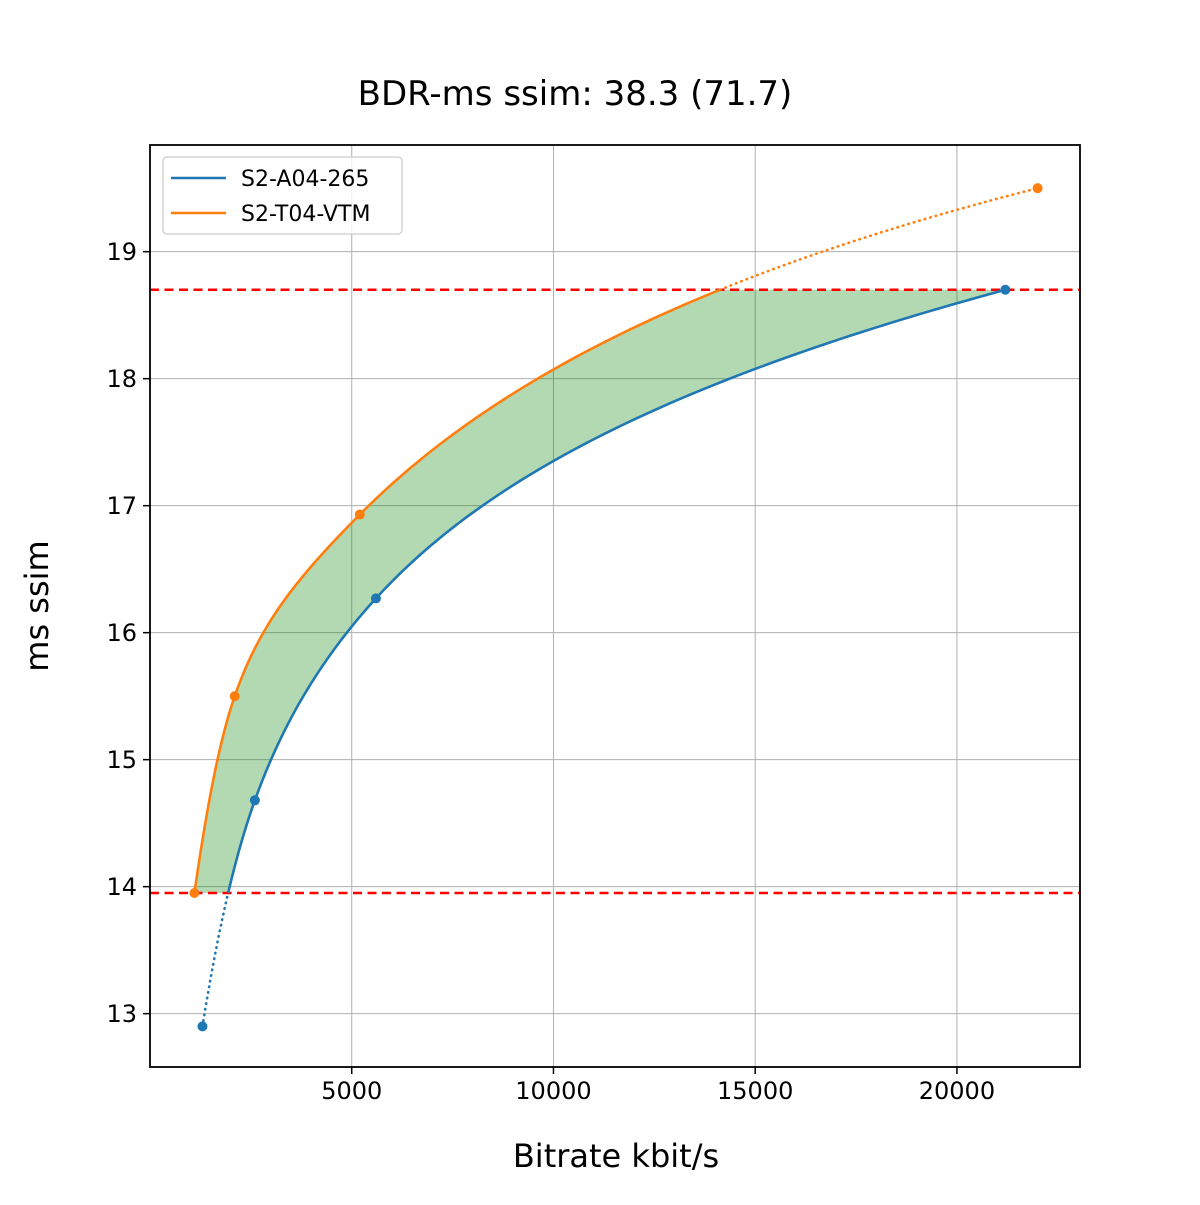 The image size is (1200, 1205). I want to click on legend-label-s2-t04-vtm: S2-T04-VTM, so click(305, 214).